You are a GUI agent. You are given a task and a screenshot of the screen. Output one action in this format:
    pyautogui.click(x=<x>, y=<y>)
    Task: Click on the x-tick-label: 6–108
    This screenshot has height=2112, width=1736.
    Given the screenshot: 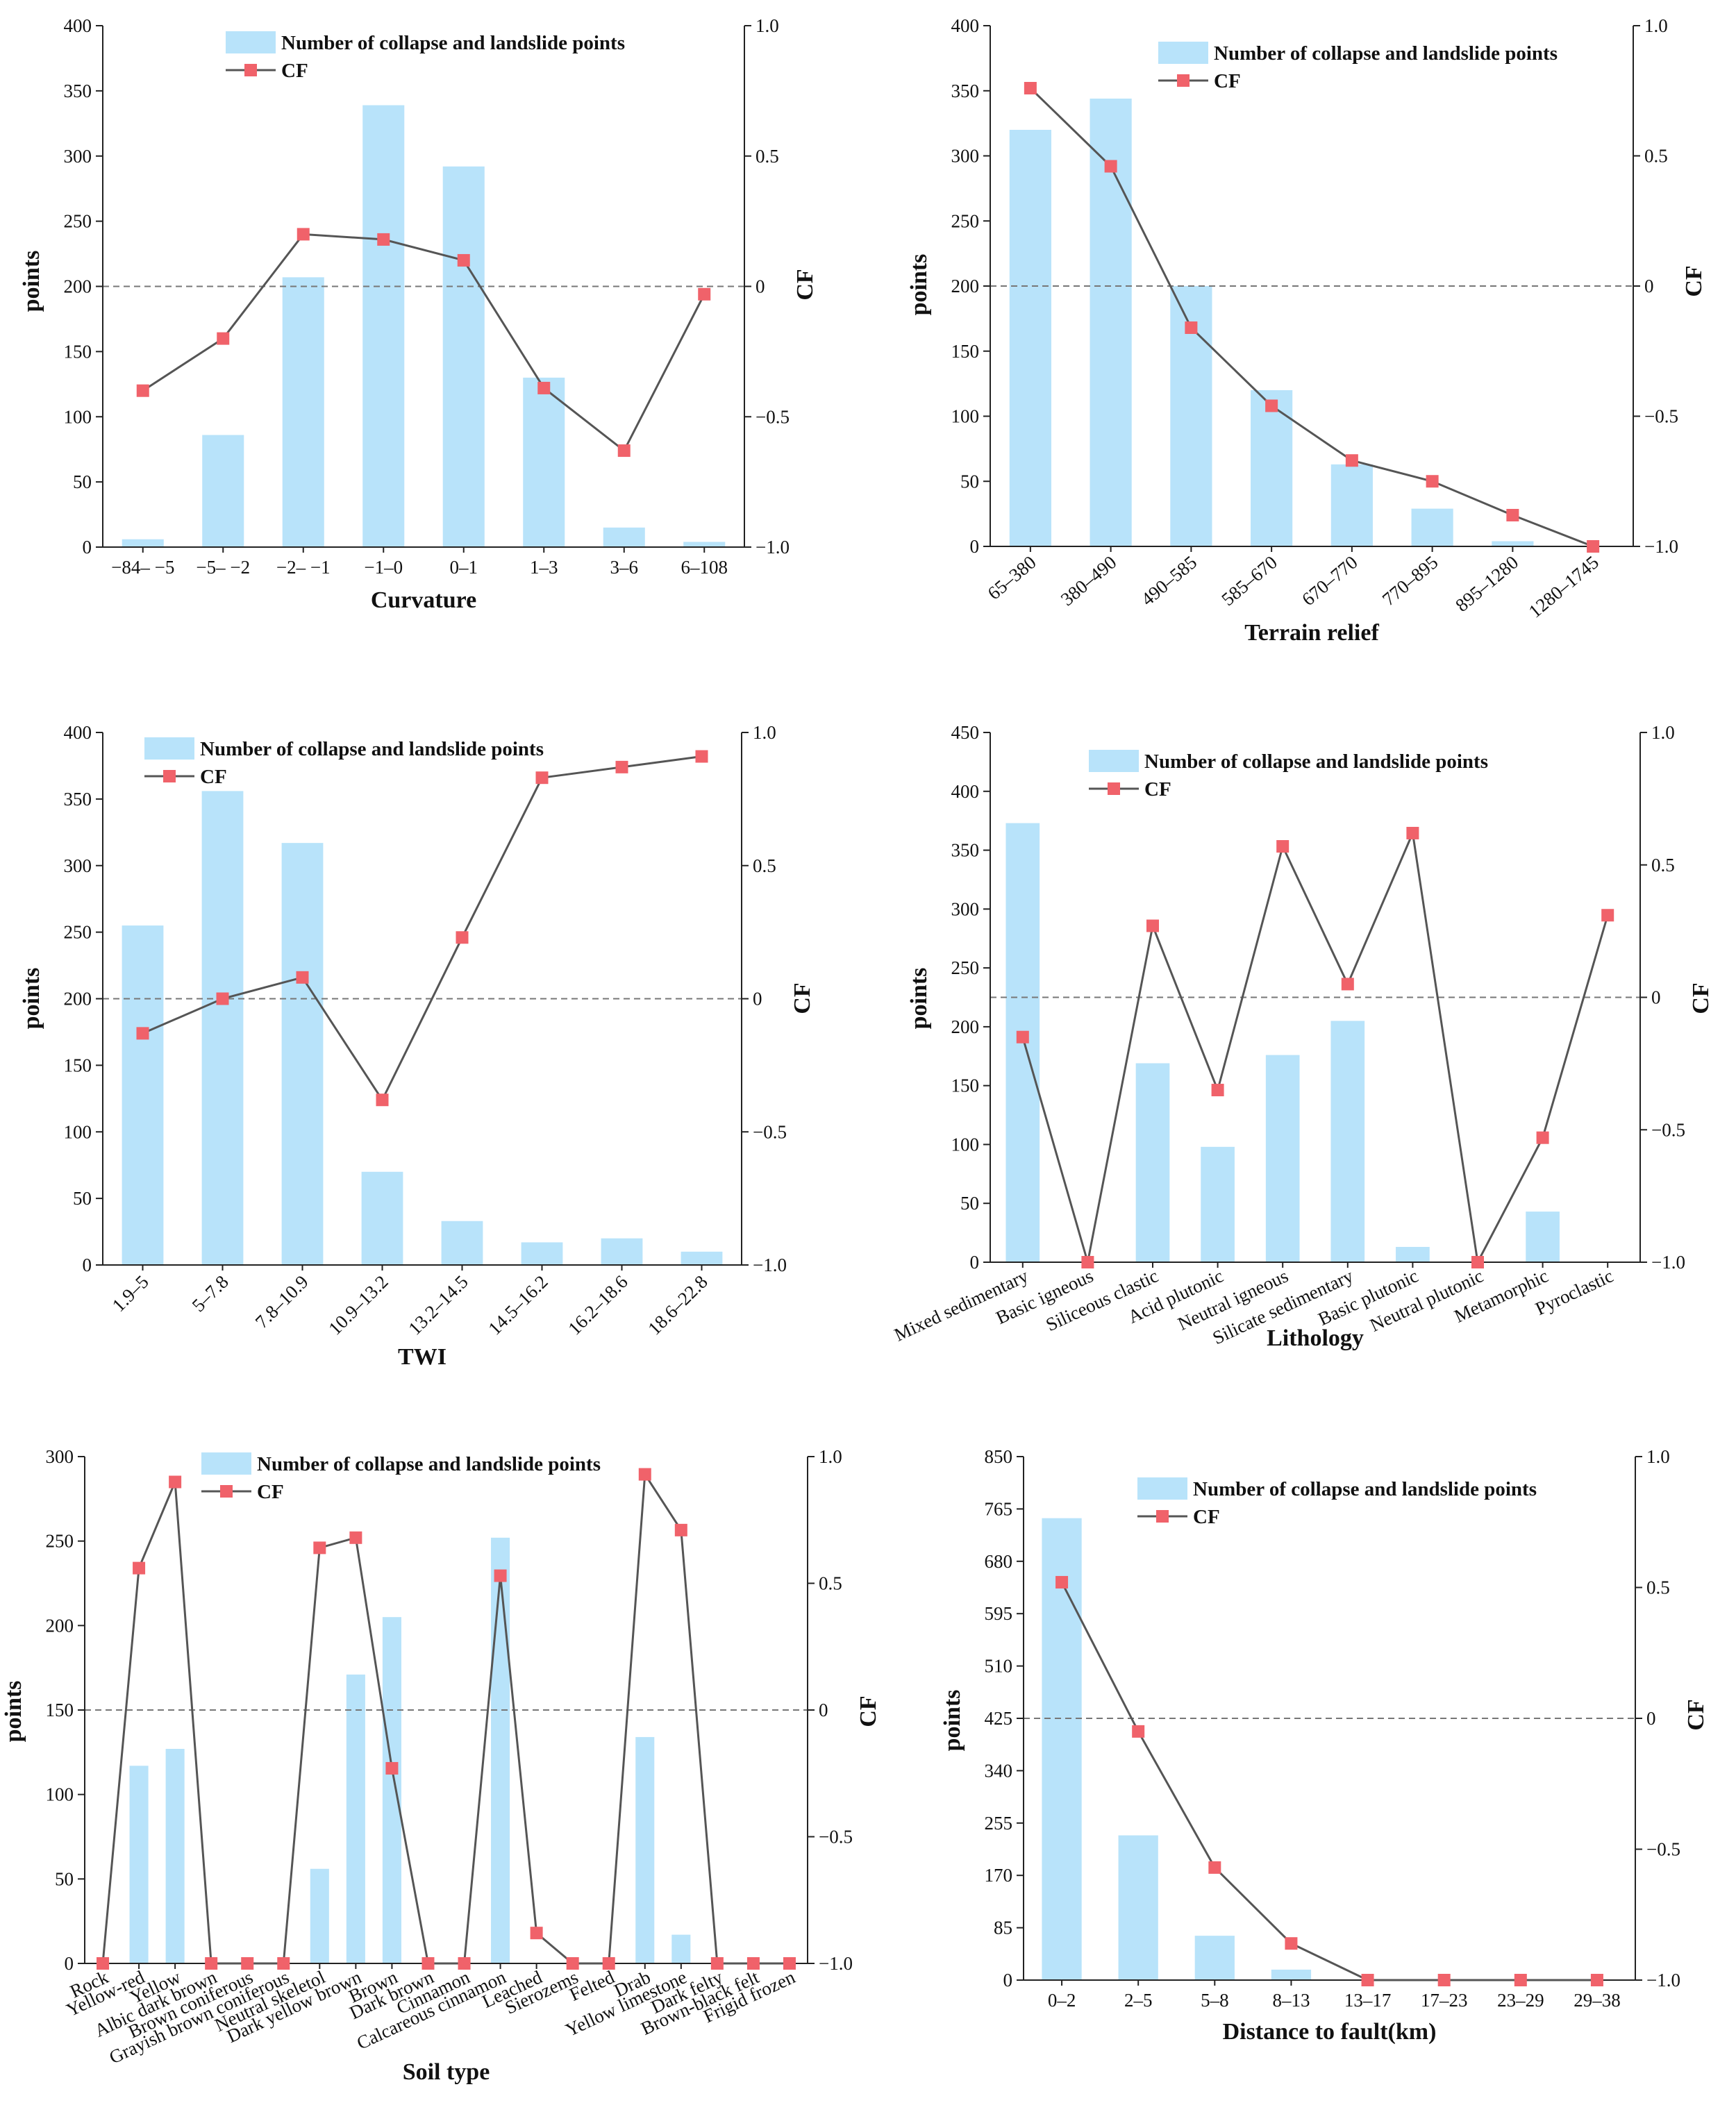 What is the action you would take?
    pyautogui.click(x=704, y=567)
    